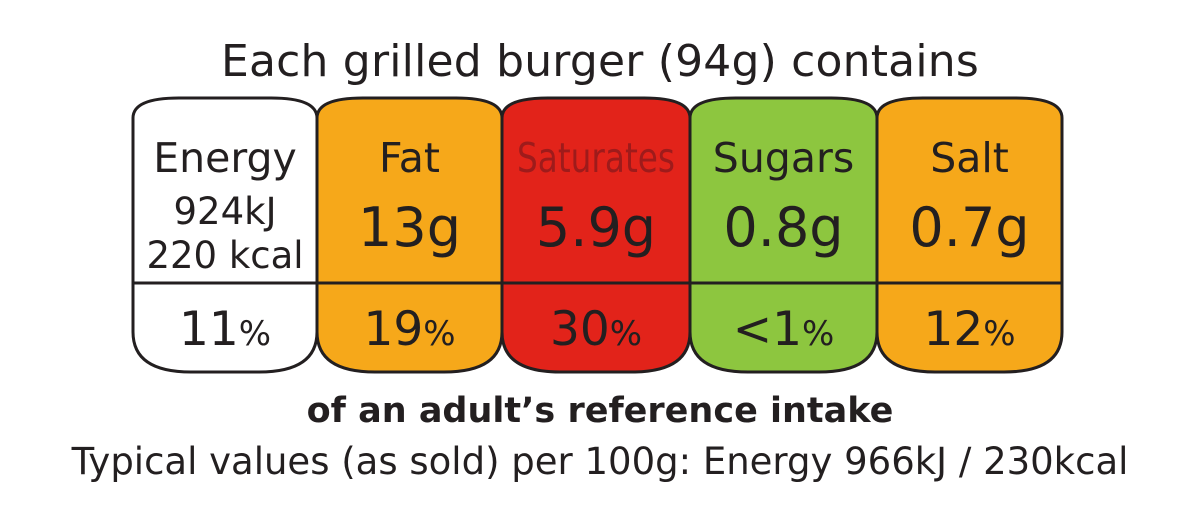  I want to click on segment-sugars-value: 0.8g, so click(783, 227).